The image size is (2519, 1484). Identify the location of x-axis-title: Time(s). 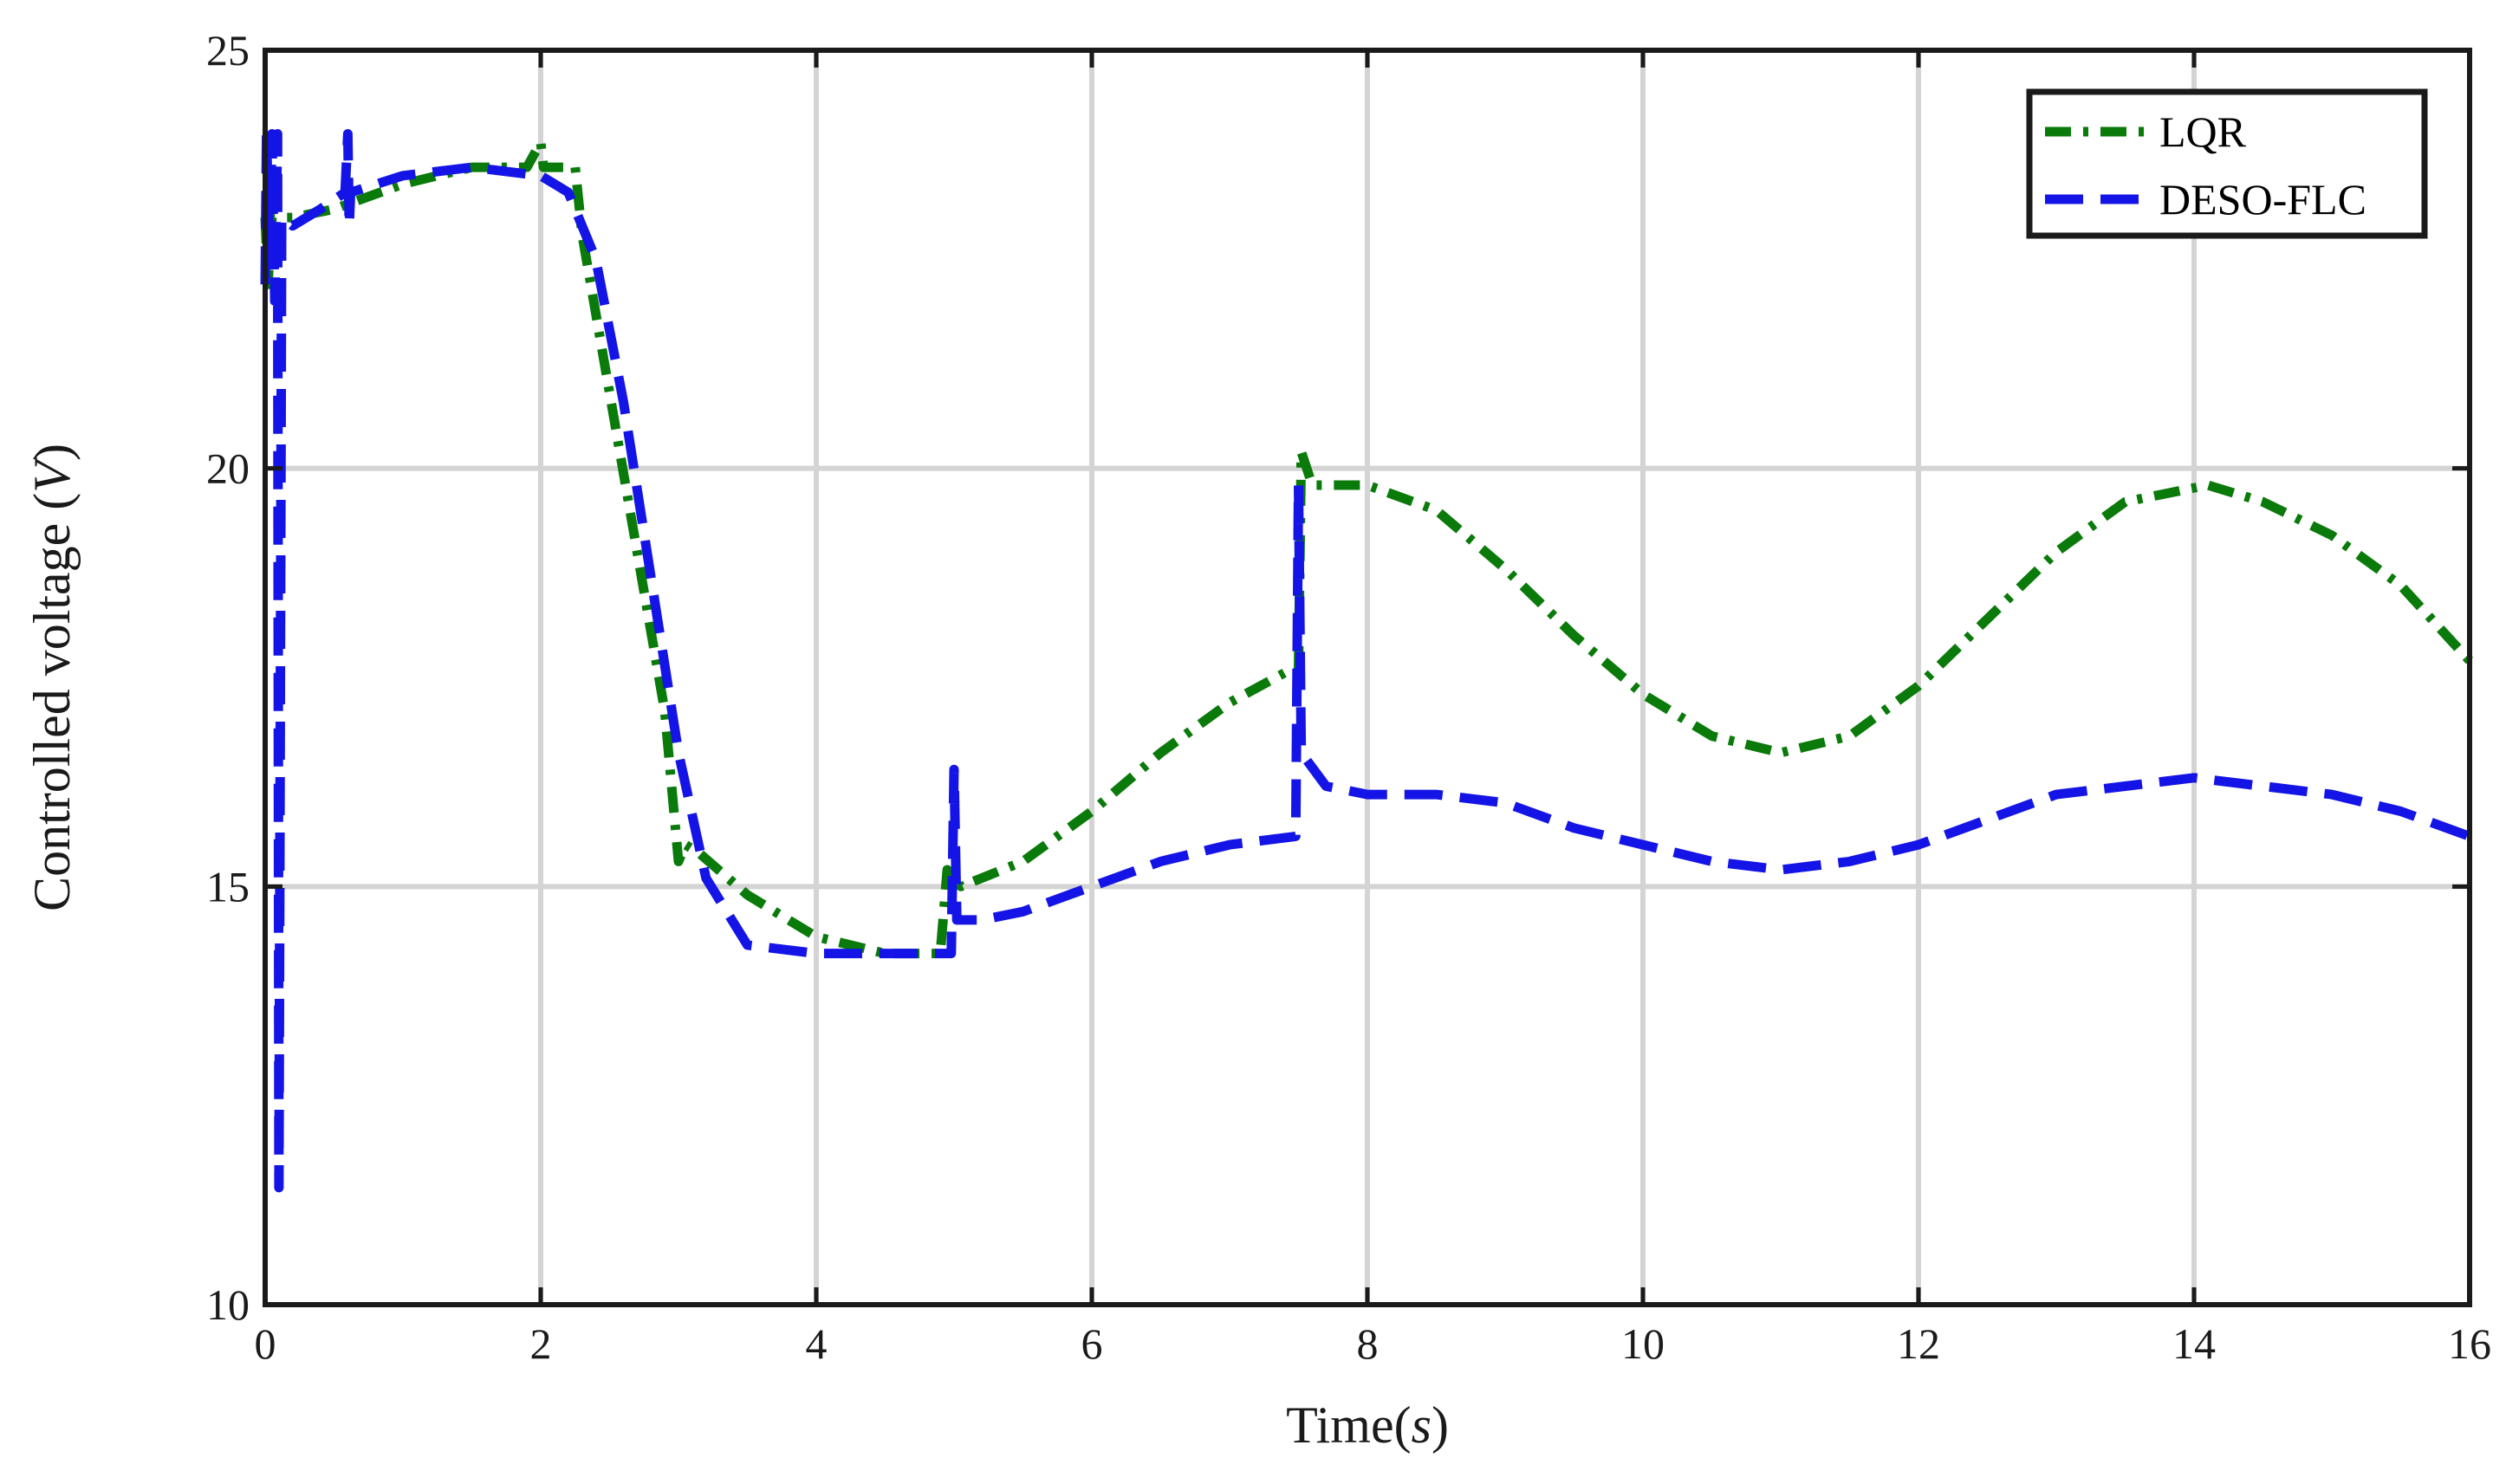
(1368, 1425).